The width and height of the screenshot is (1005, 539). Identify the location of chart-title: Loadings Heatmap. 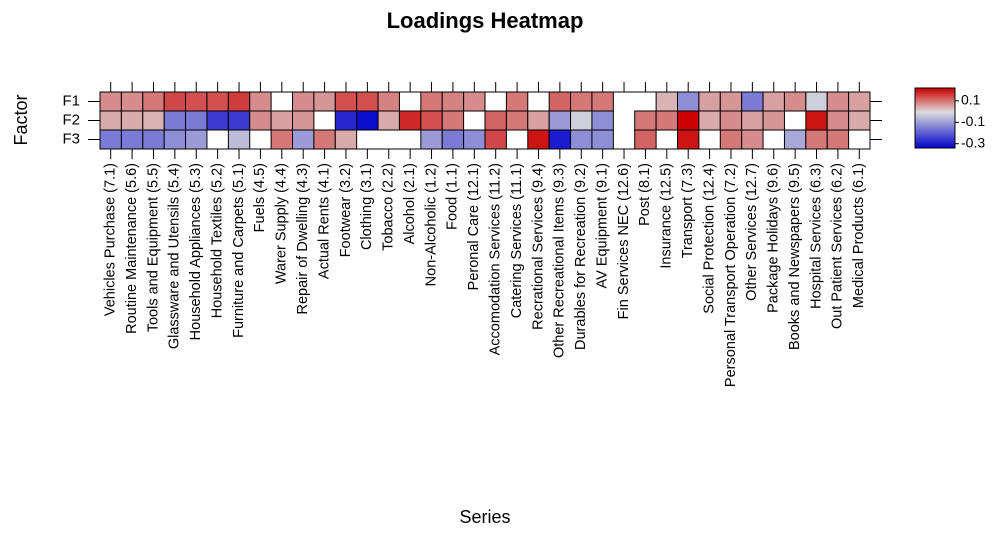
(485, 20).